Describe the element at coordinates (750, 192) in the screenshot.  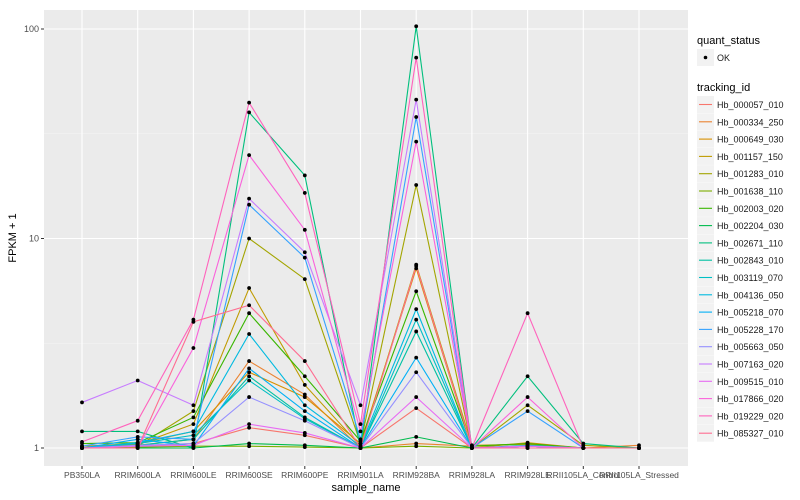
I see `legend-label: Hb_001638_110` at that location.